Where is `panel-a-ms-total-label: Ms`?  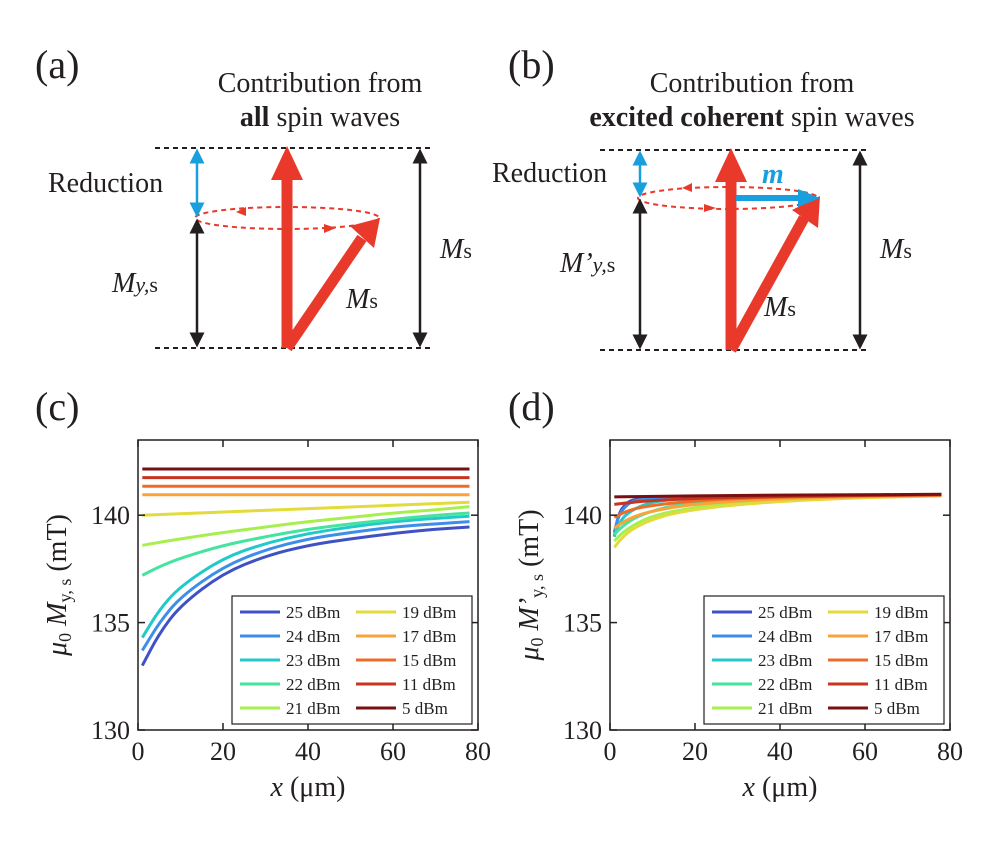
panel-a-ms-total-label: Ms is located at coordinates (455, 249).